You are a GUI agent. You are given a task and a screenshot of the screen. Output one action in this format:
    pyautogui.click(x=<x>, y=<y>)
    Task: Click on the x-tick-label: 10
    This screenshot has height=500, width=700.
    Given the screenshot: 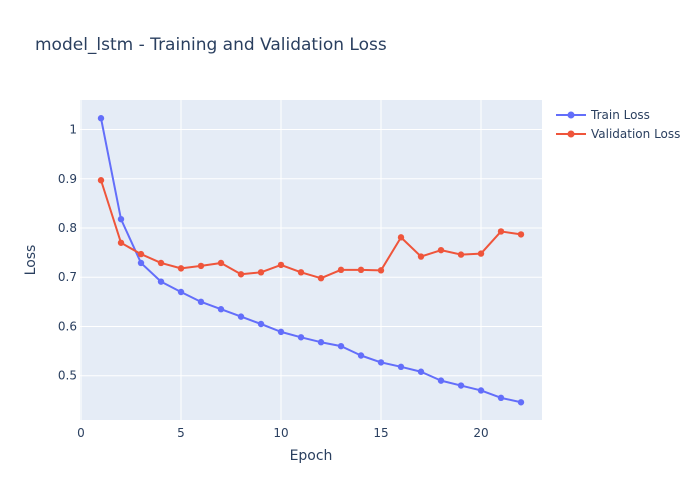 What is the action you would take?
    pyautogui.click(x=280, y=433)
    